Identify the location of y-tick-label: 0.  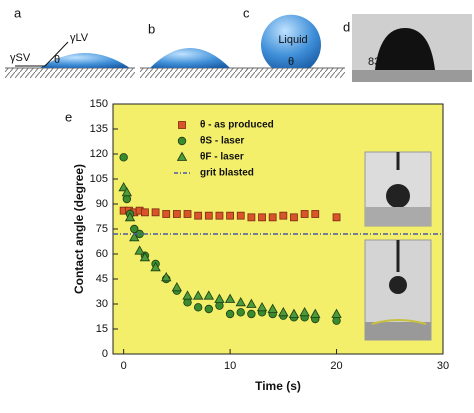
(105, 354).